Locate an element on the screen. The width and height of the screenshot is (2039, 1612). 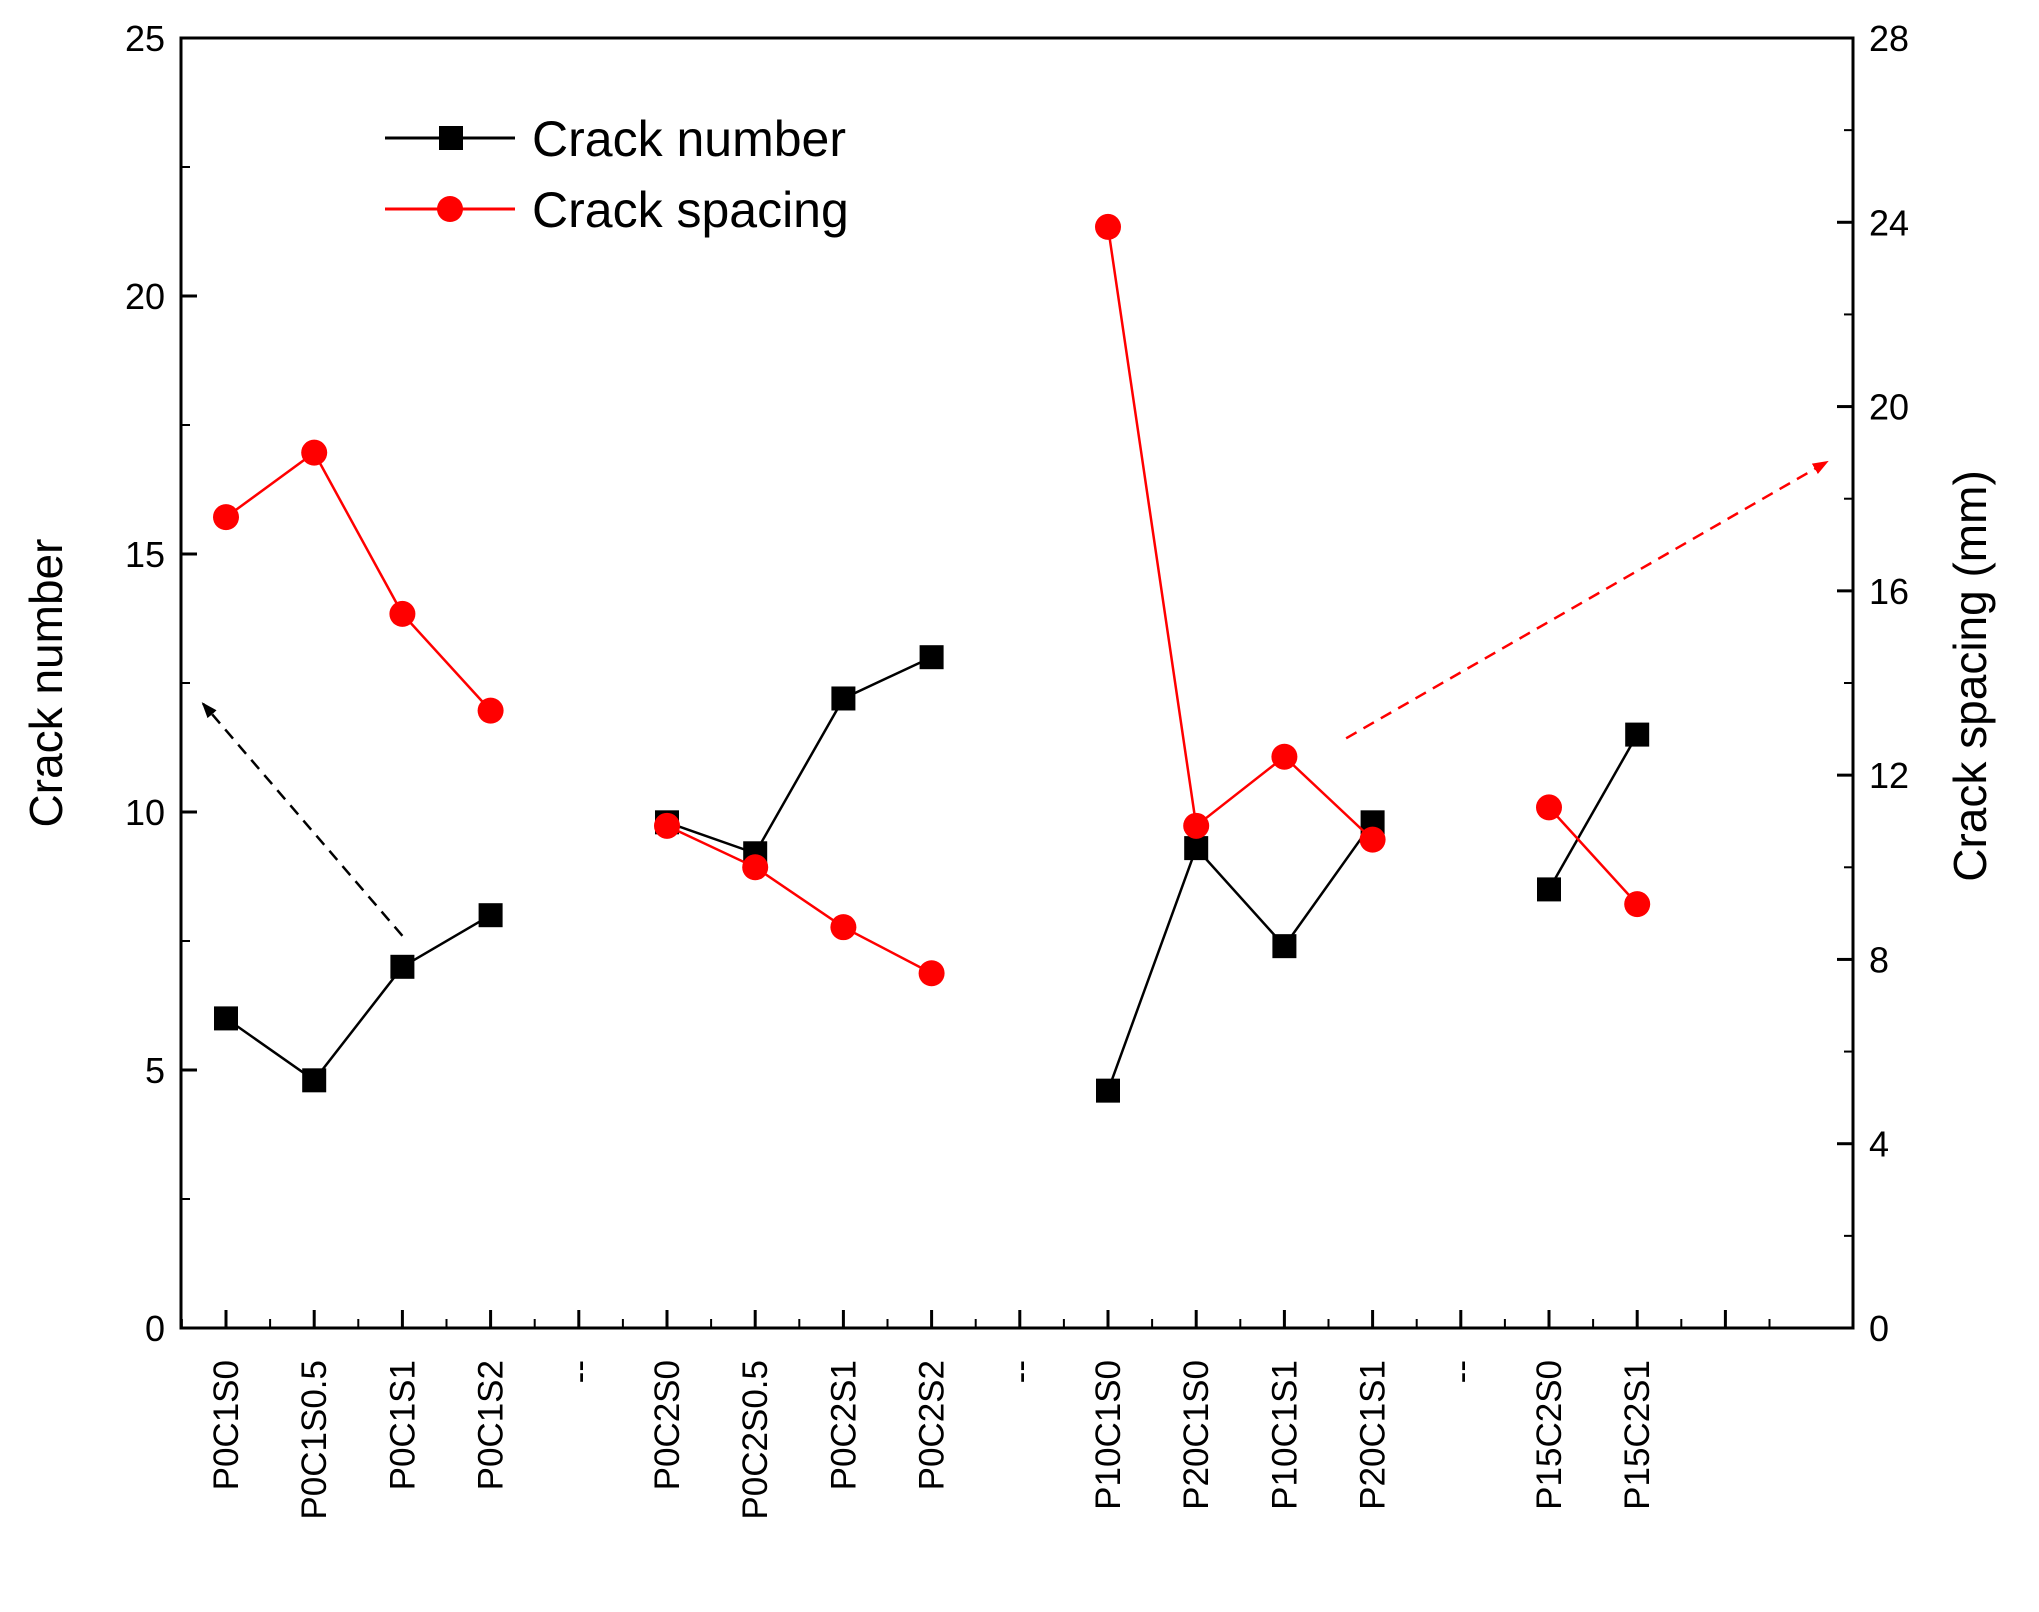
left-tick-label: 15 is located at coordinates (145, 554).